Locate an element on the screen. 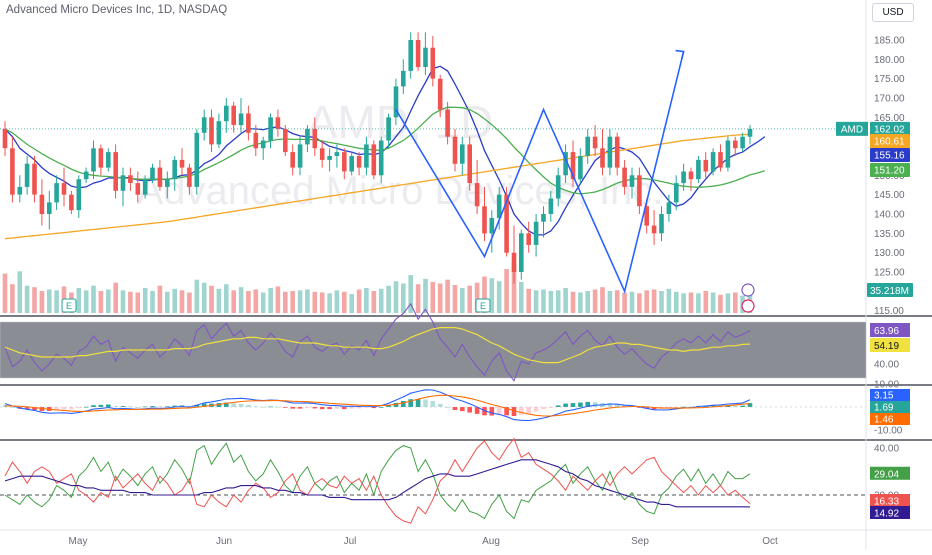  price-label-value: 151.20 is located at coordinates (889, 171).